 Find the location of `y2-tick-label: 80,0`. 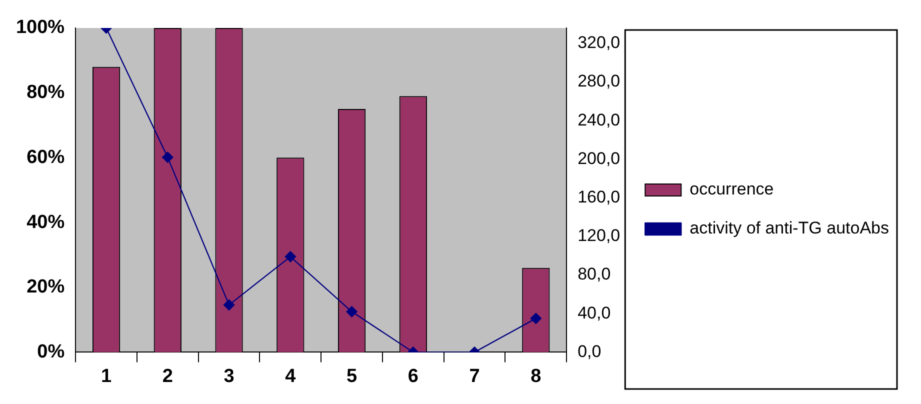

y2-tick-label: 80,0 is located at coordinates (594, 274).